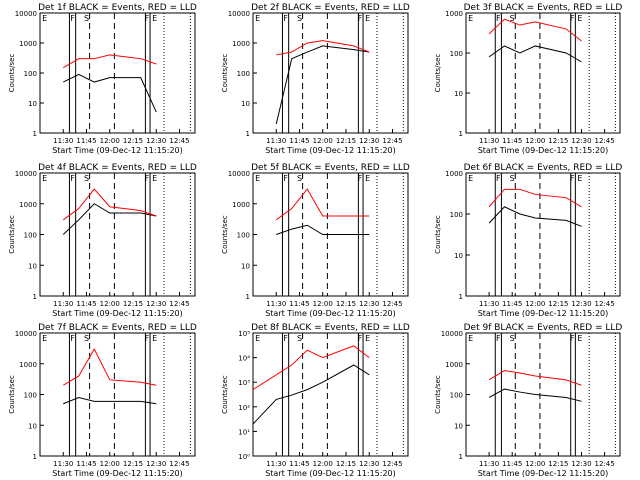 The height and width of the screenshot is (480, 640). Describe the element at coordinates (117, 328) in the screenshot. I see `panel-title: Det 7f BLACK = Events, RED = LLD` at that location.